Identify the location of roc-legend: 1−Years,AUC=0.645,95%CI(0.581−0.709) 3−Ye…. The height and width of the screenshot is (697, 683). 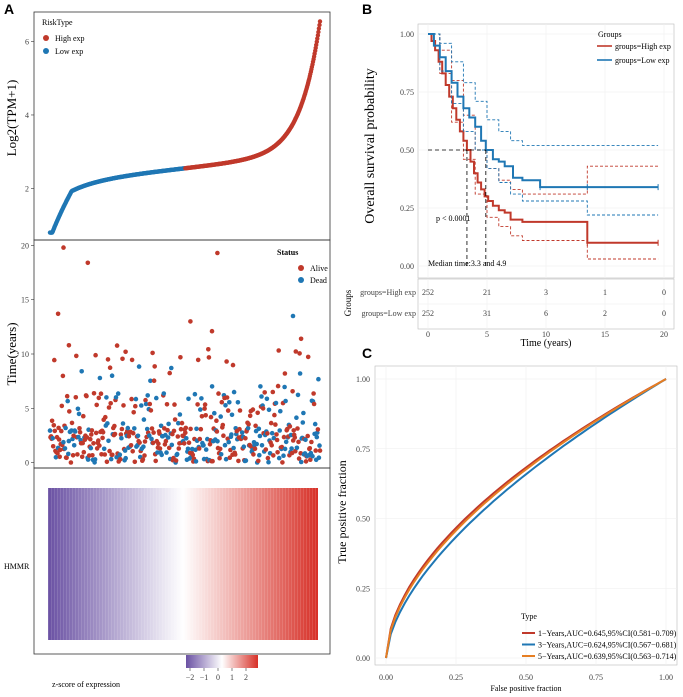
(599, 645).